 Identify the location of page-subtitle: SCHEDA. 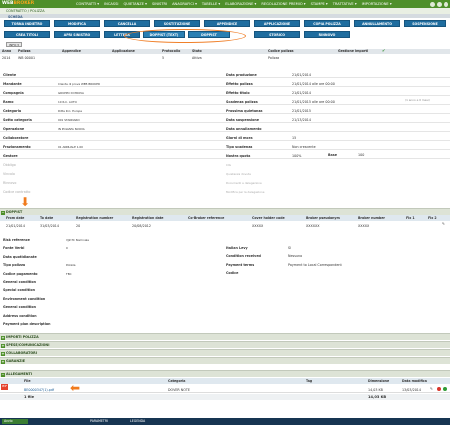
(15, 16).